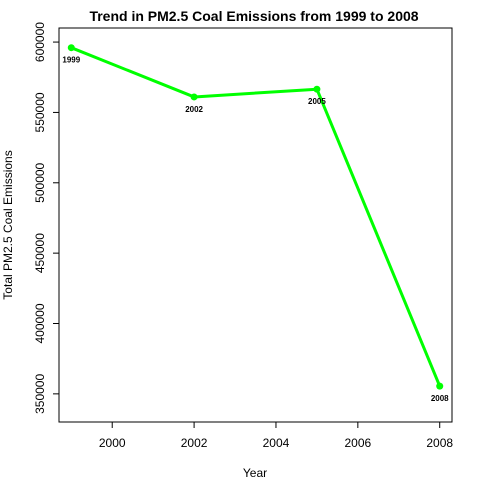 The height and width of the screenshot is (480, 480). What do you see at coordinates (40, 112) in the screenshot?
I see `y-tick-label: 550000` at bounding box center [40, 112].